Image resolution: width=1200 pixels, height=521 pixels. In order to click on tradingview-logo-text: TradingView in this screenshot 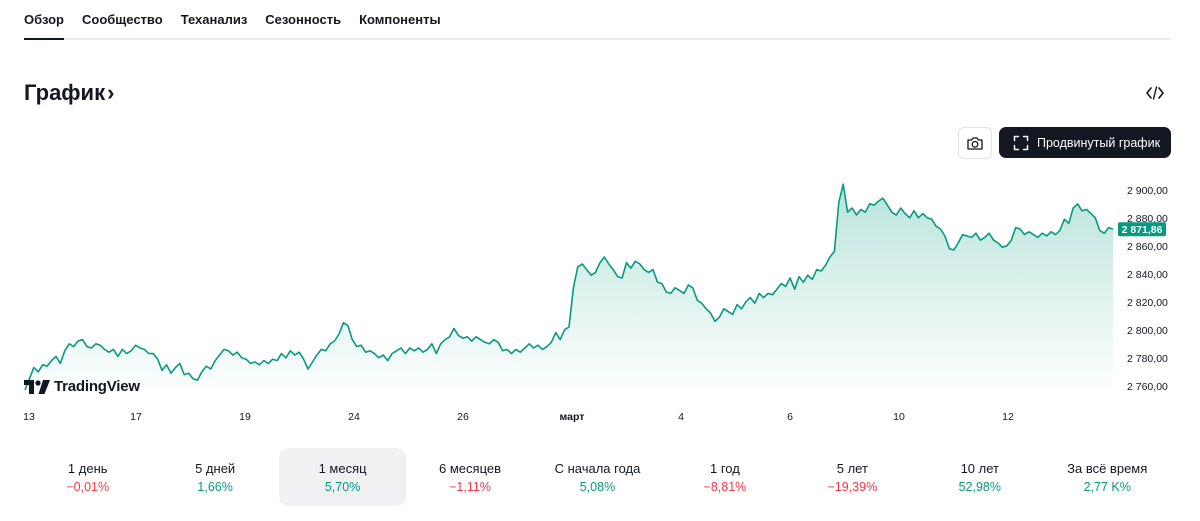, I will do `click(97, 386)`.